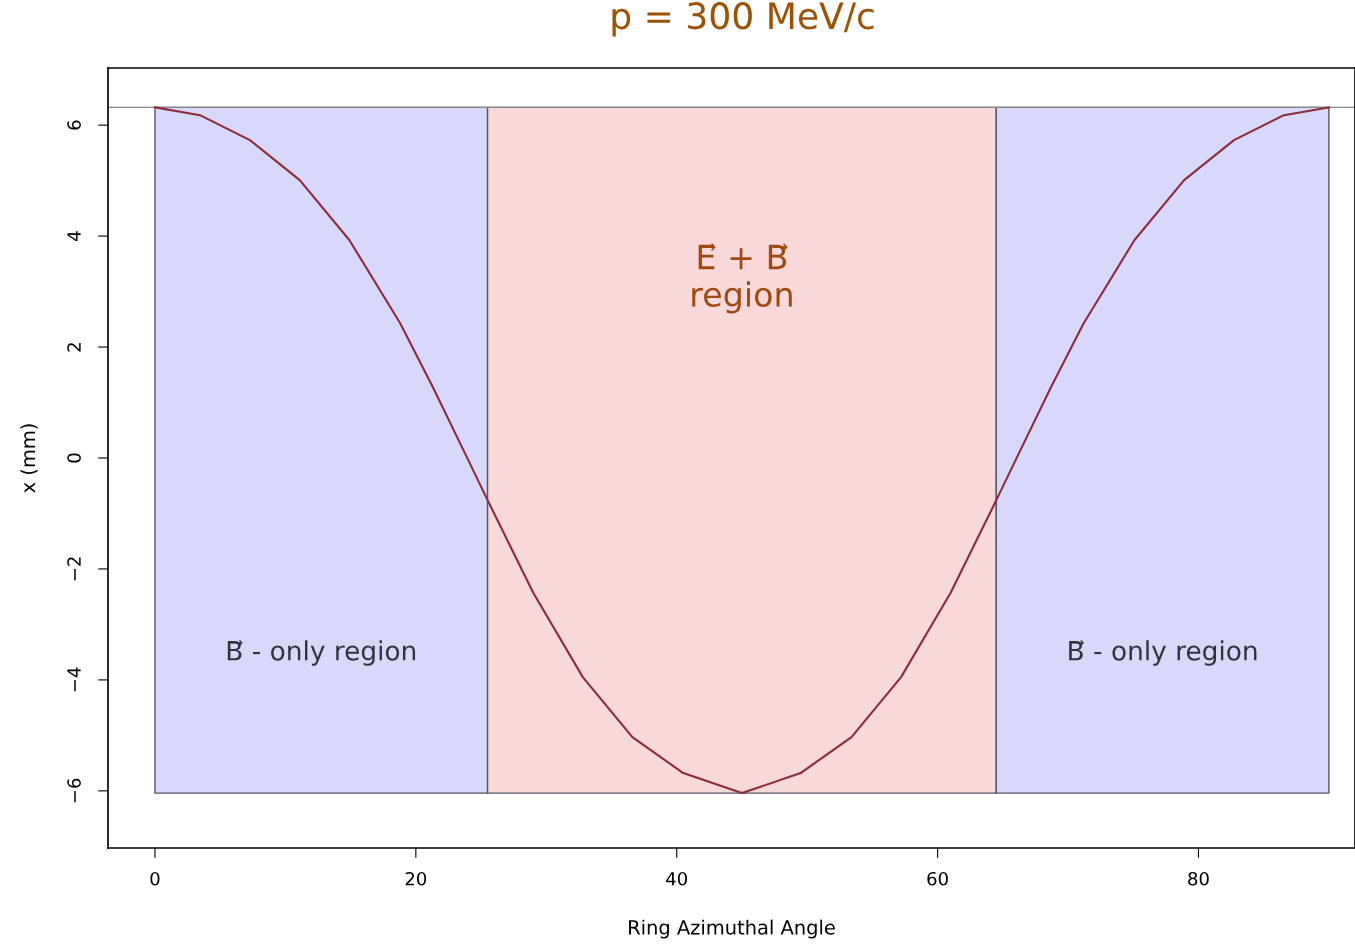 This screenshot has width=1355, height=947. I want to click on y-tick-label: −6, so click(74, 790).